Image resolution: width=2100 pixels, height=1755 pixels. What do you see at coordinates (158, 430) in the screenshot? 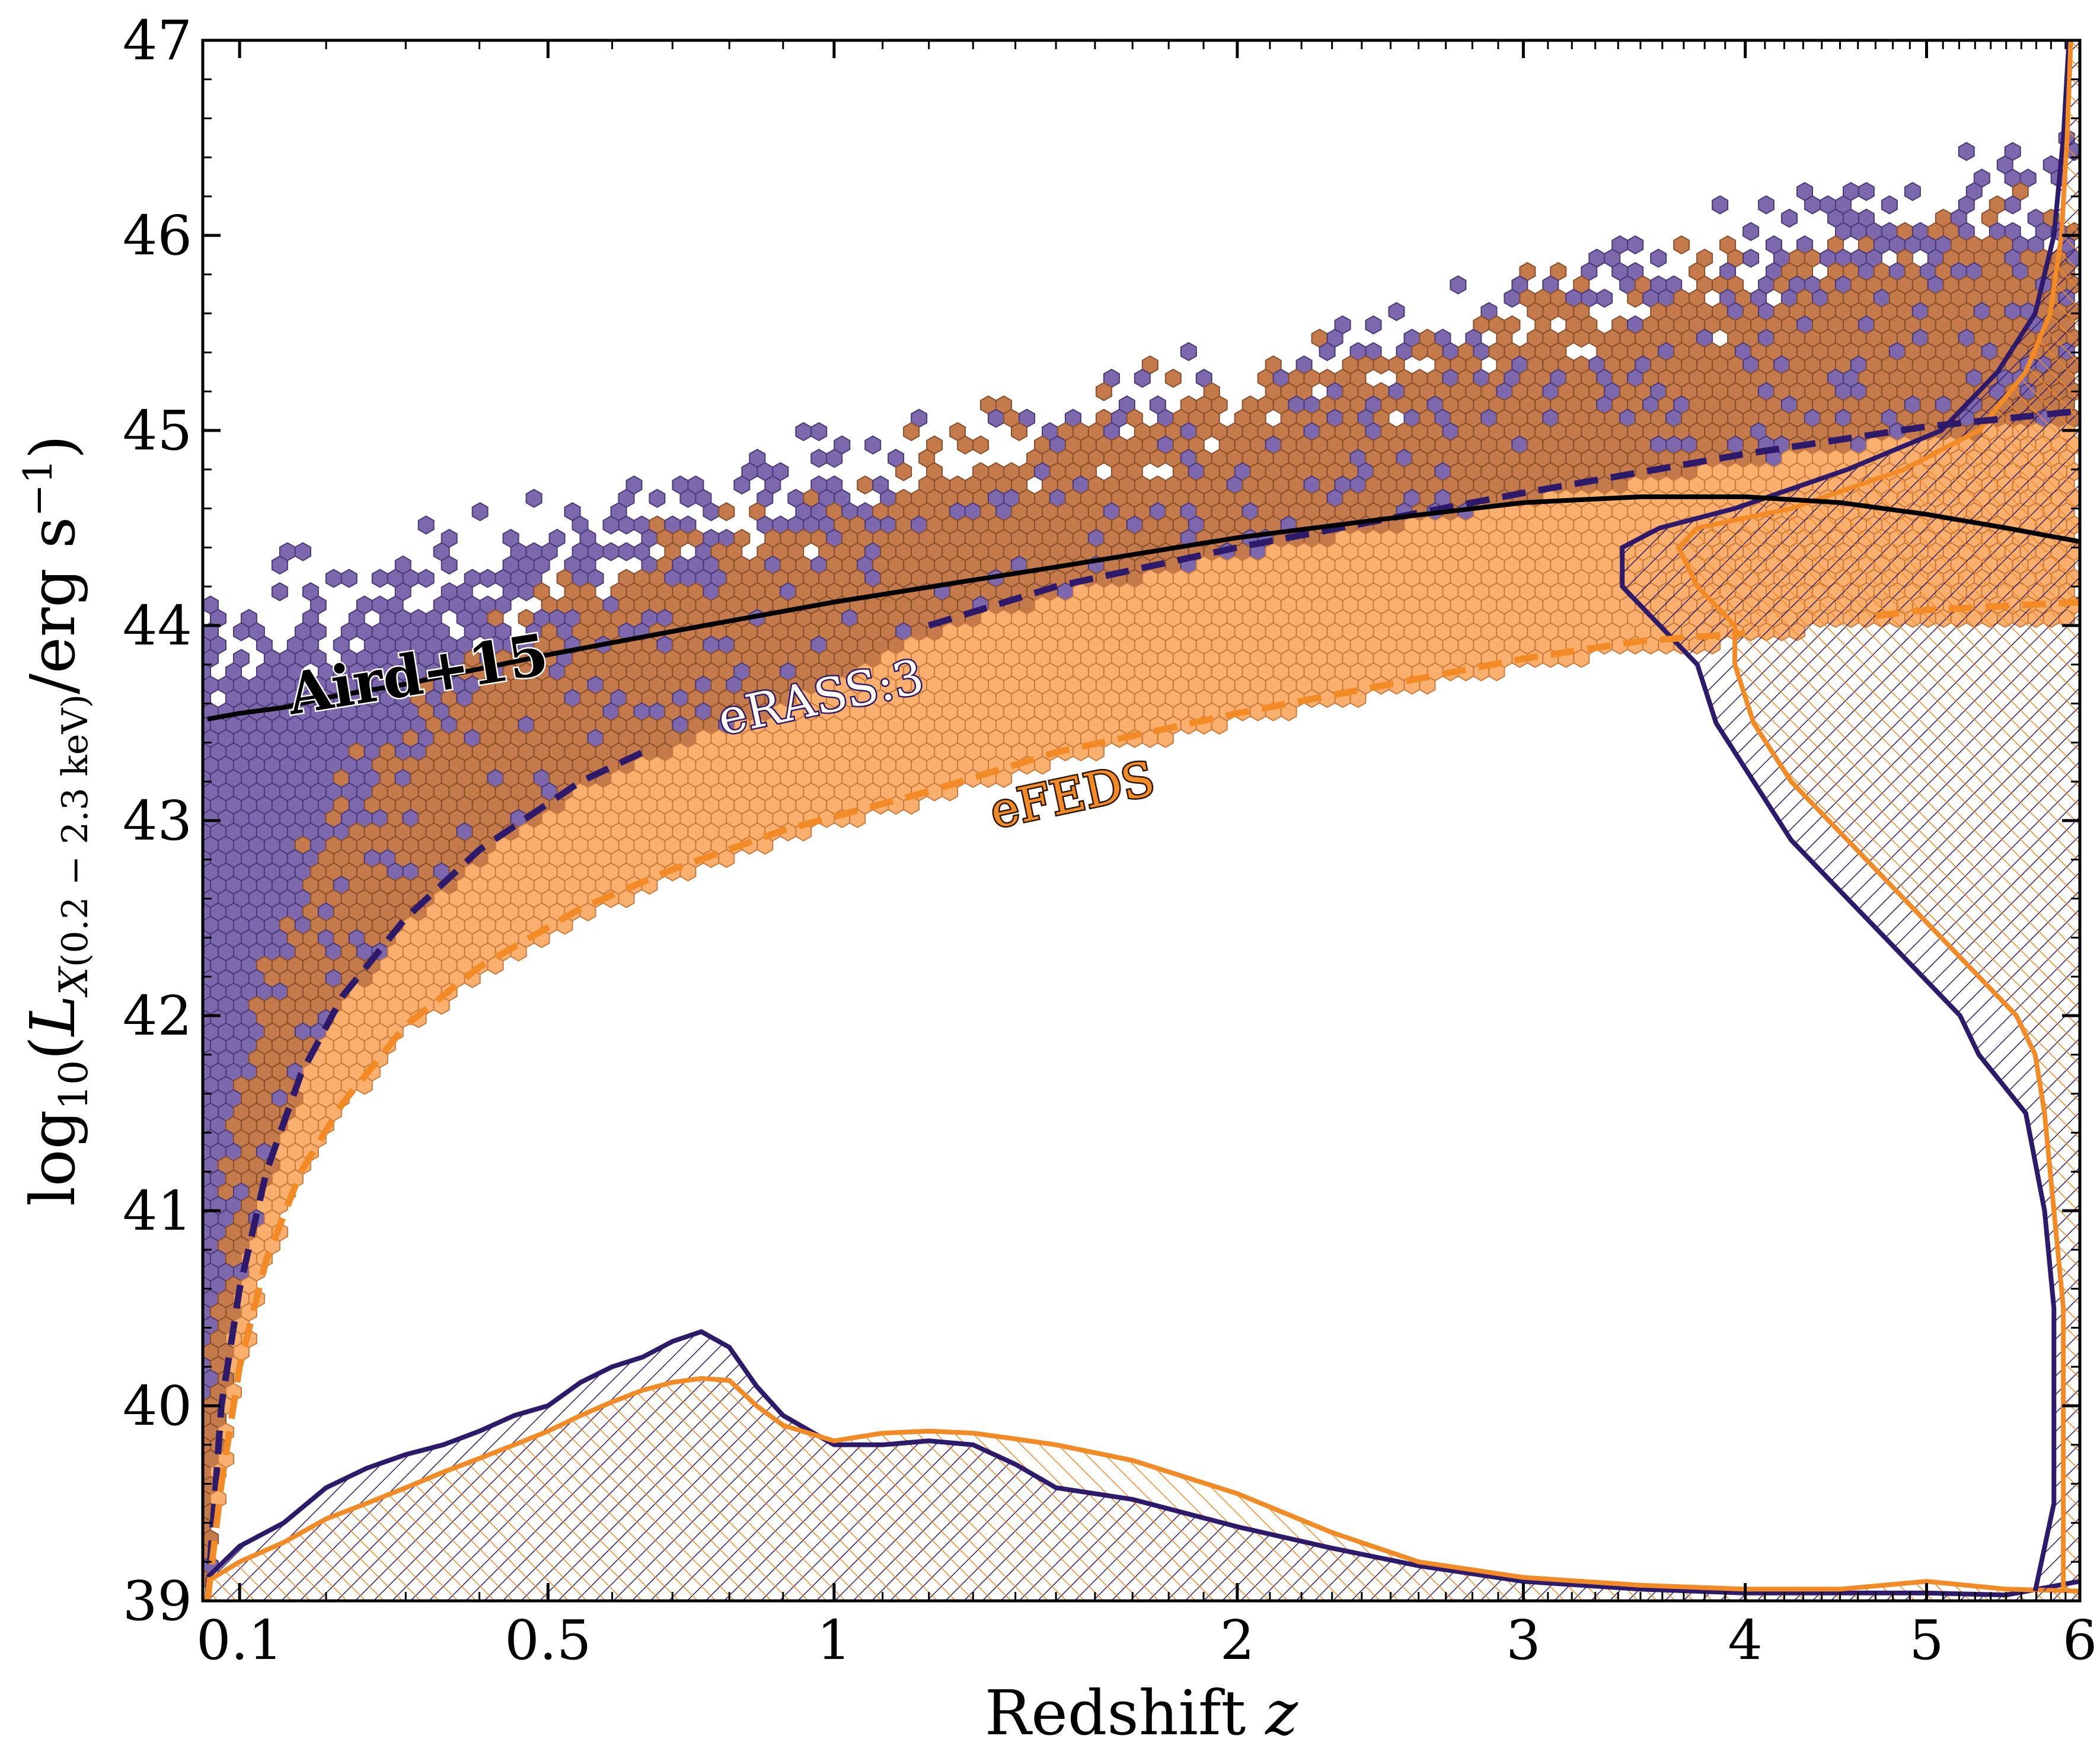
I see `y-tick-label: 45` at bounding box center [158, 430].